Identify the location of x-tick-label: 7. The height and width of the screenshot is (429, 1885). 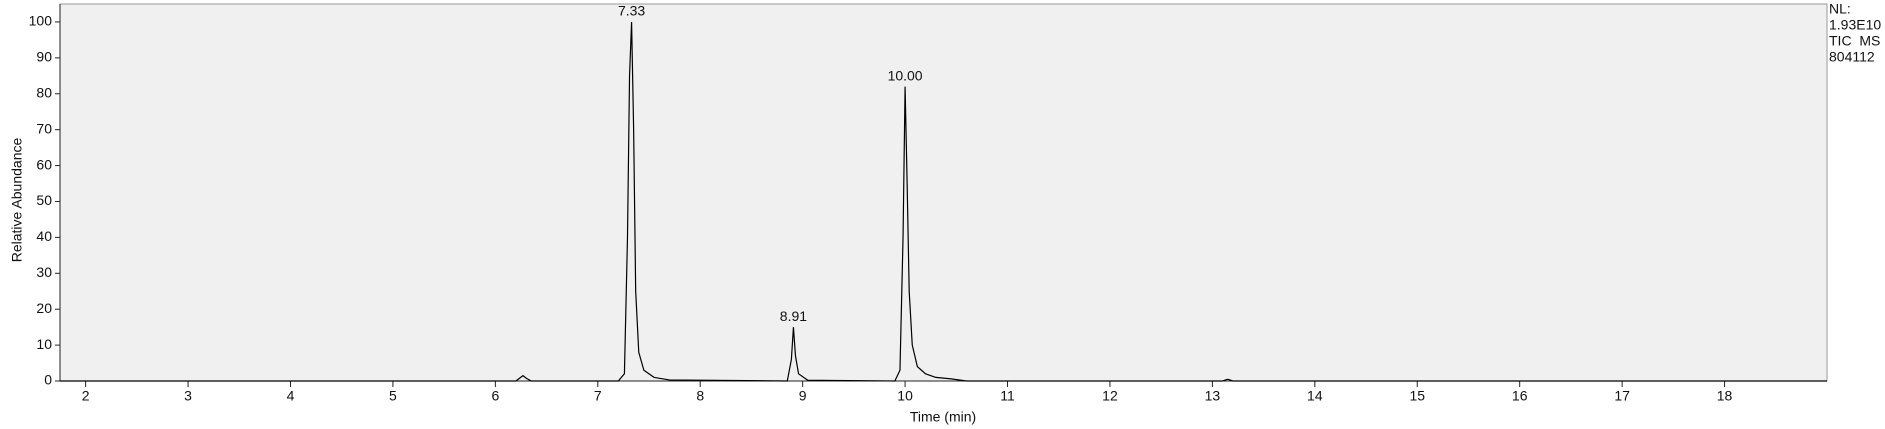
(598, 396).